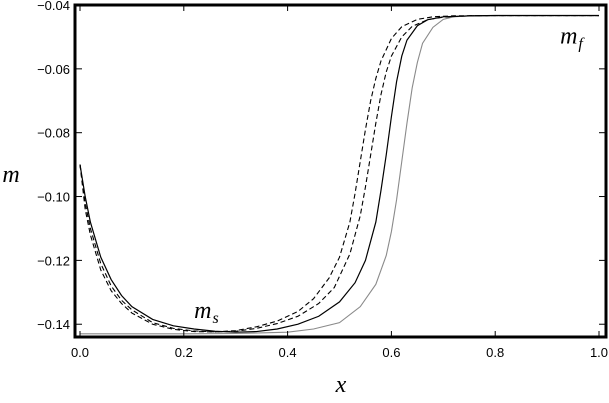 This screenshot has width=609, height=403. Describe the element at coordinates (341, 385) in the screenshot. I see `x-axis-label: x` at that location.